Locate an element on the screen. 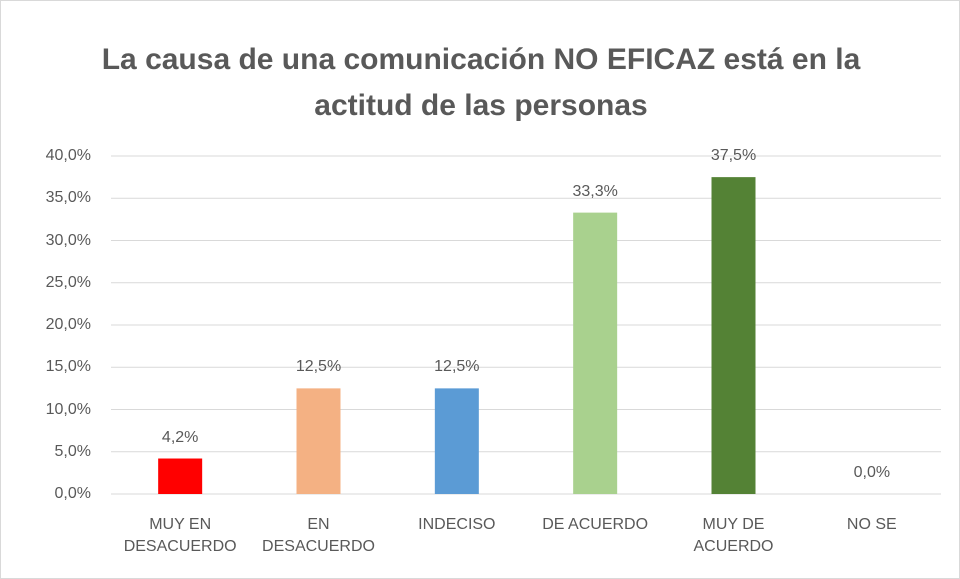 The image size is (960, 579). data-label: 37,5% is located at coordinates (733, 156).